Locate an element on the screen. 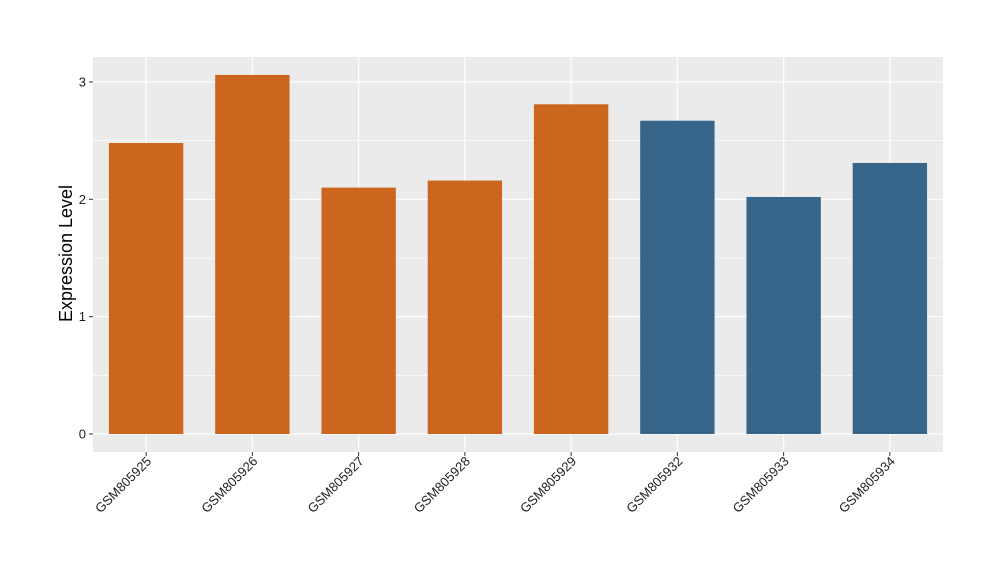 Image resolution: width=1000 pixels, height=580 pixels. y-axis-title: Expression Level is located at coordinates (66, 253).